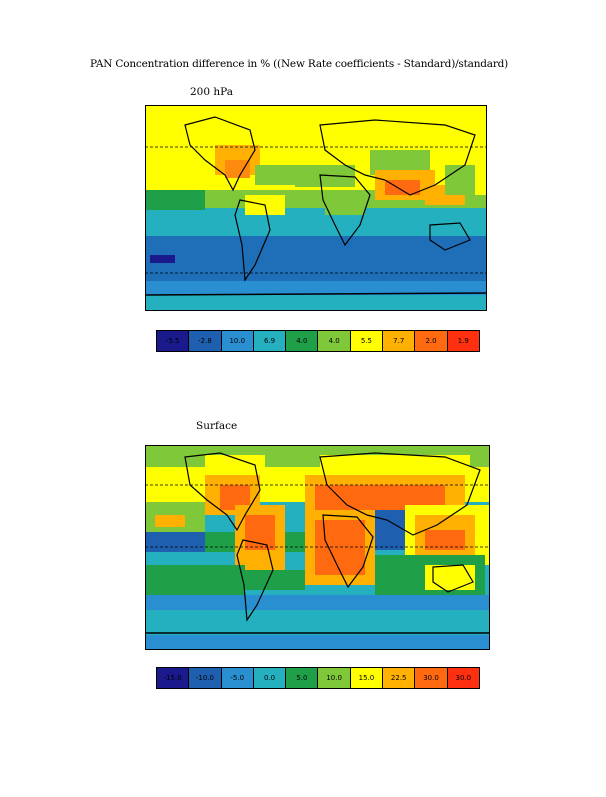  I want to click on map-surface-plot, so click(317, 547).